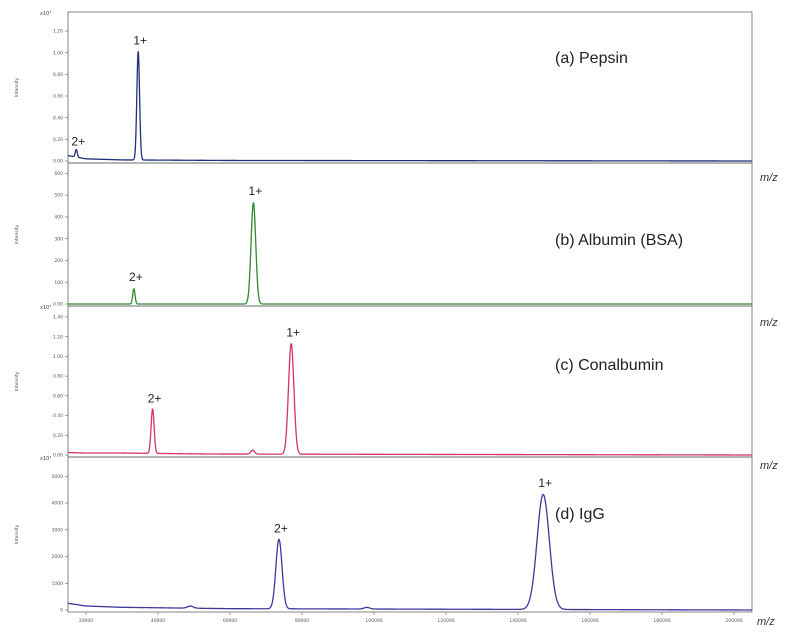 This screenshot has height=642, width=790. What do you see at coordinates (445, 621) in the screenshot?
I see `x-tick-label: 120000` at bounding box center [445, 621].